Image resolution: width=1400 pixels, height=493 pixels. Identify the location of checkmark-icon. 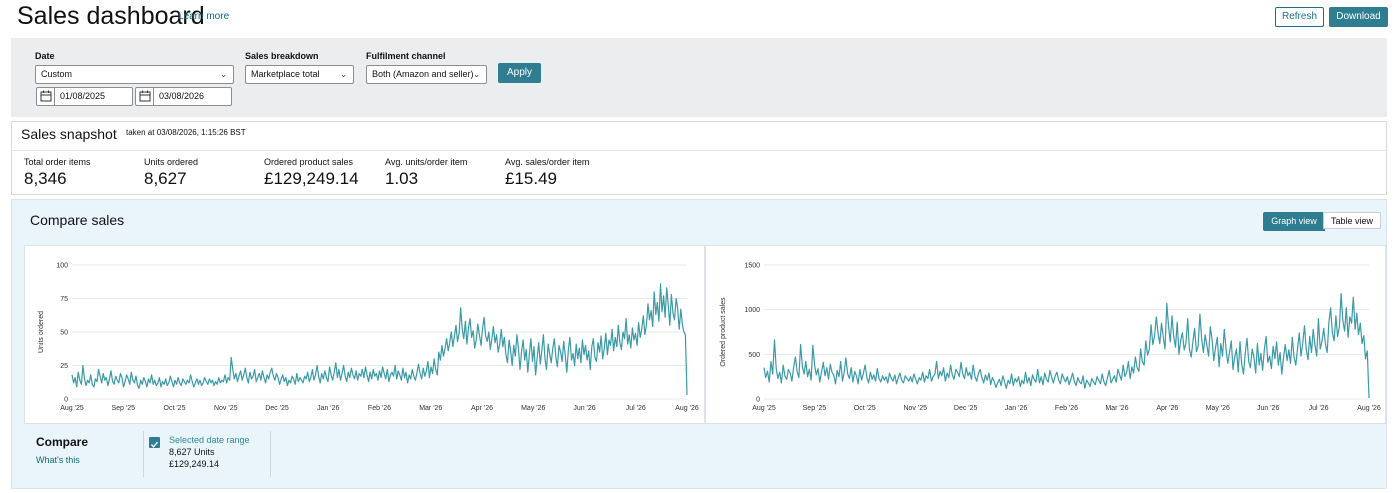
(154, 444).